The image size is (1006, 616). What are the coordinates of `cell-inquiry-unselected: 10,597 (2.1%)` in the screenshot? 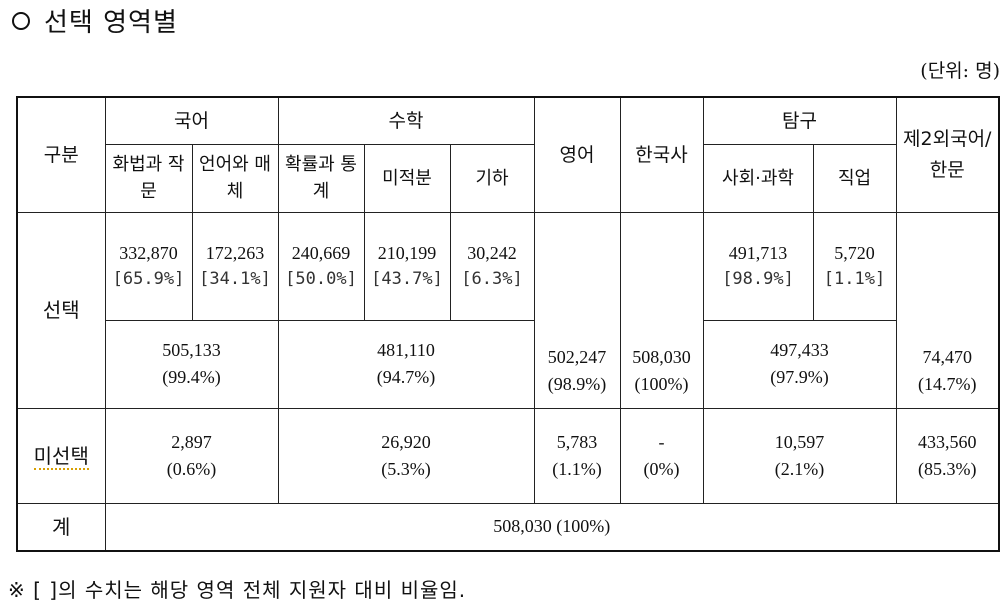 It's located at (799, 455).